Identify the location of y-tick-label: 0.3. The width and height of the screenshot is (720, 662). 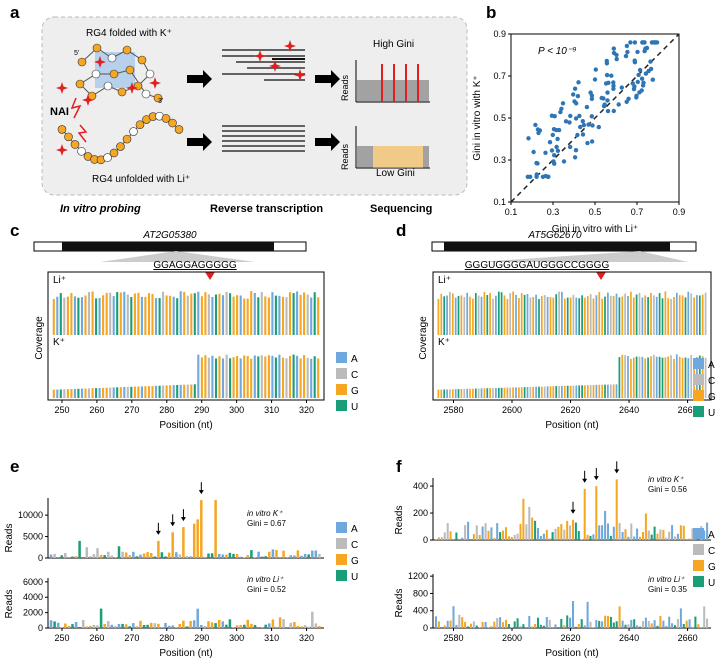
(499, 160).